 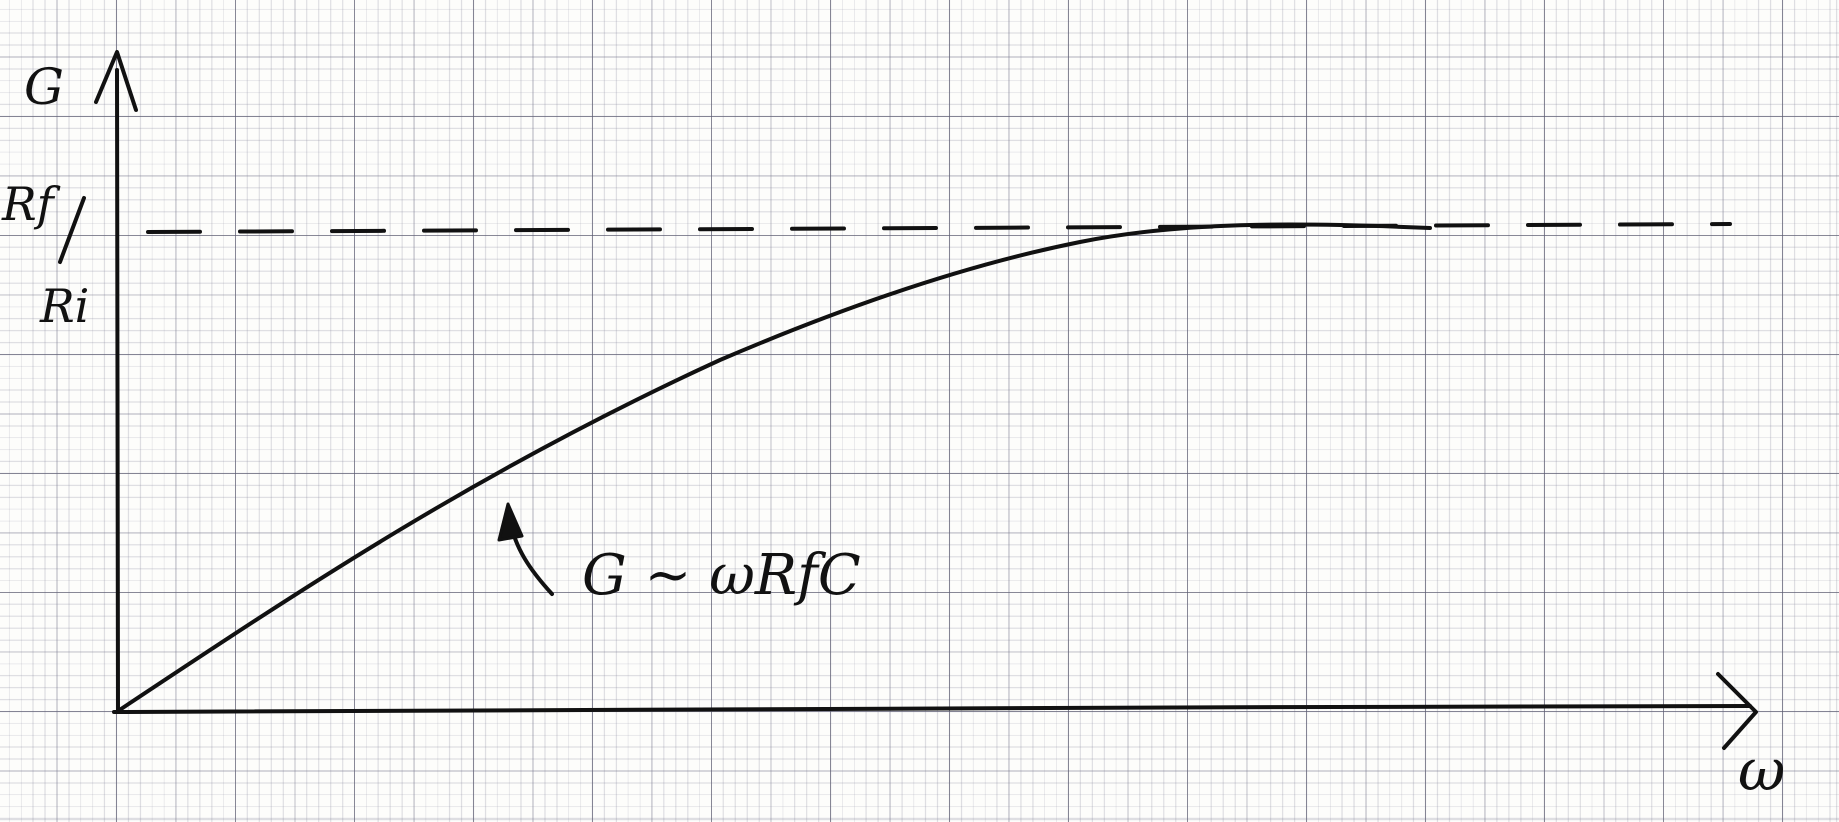 What do you see at coordinates (1737, 711) in the screenshot?
I see `x-axis-arrowhead` at bounding box center [1737, 711].